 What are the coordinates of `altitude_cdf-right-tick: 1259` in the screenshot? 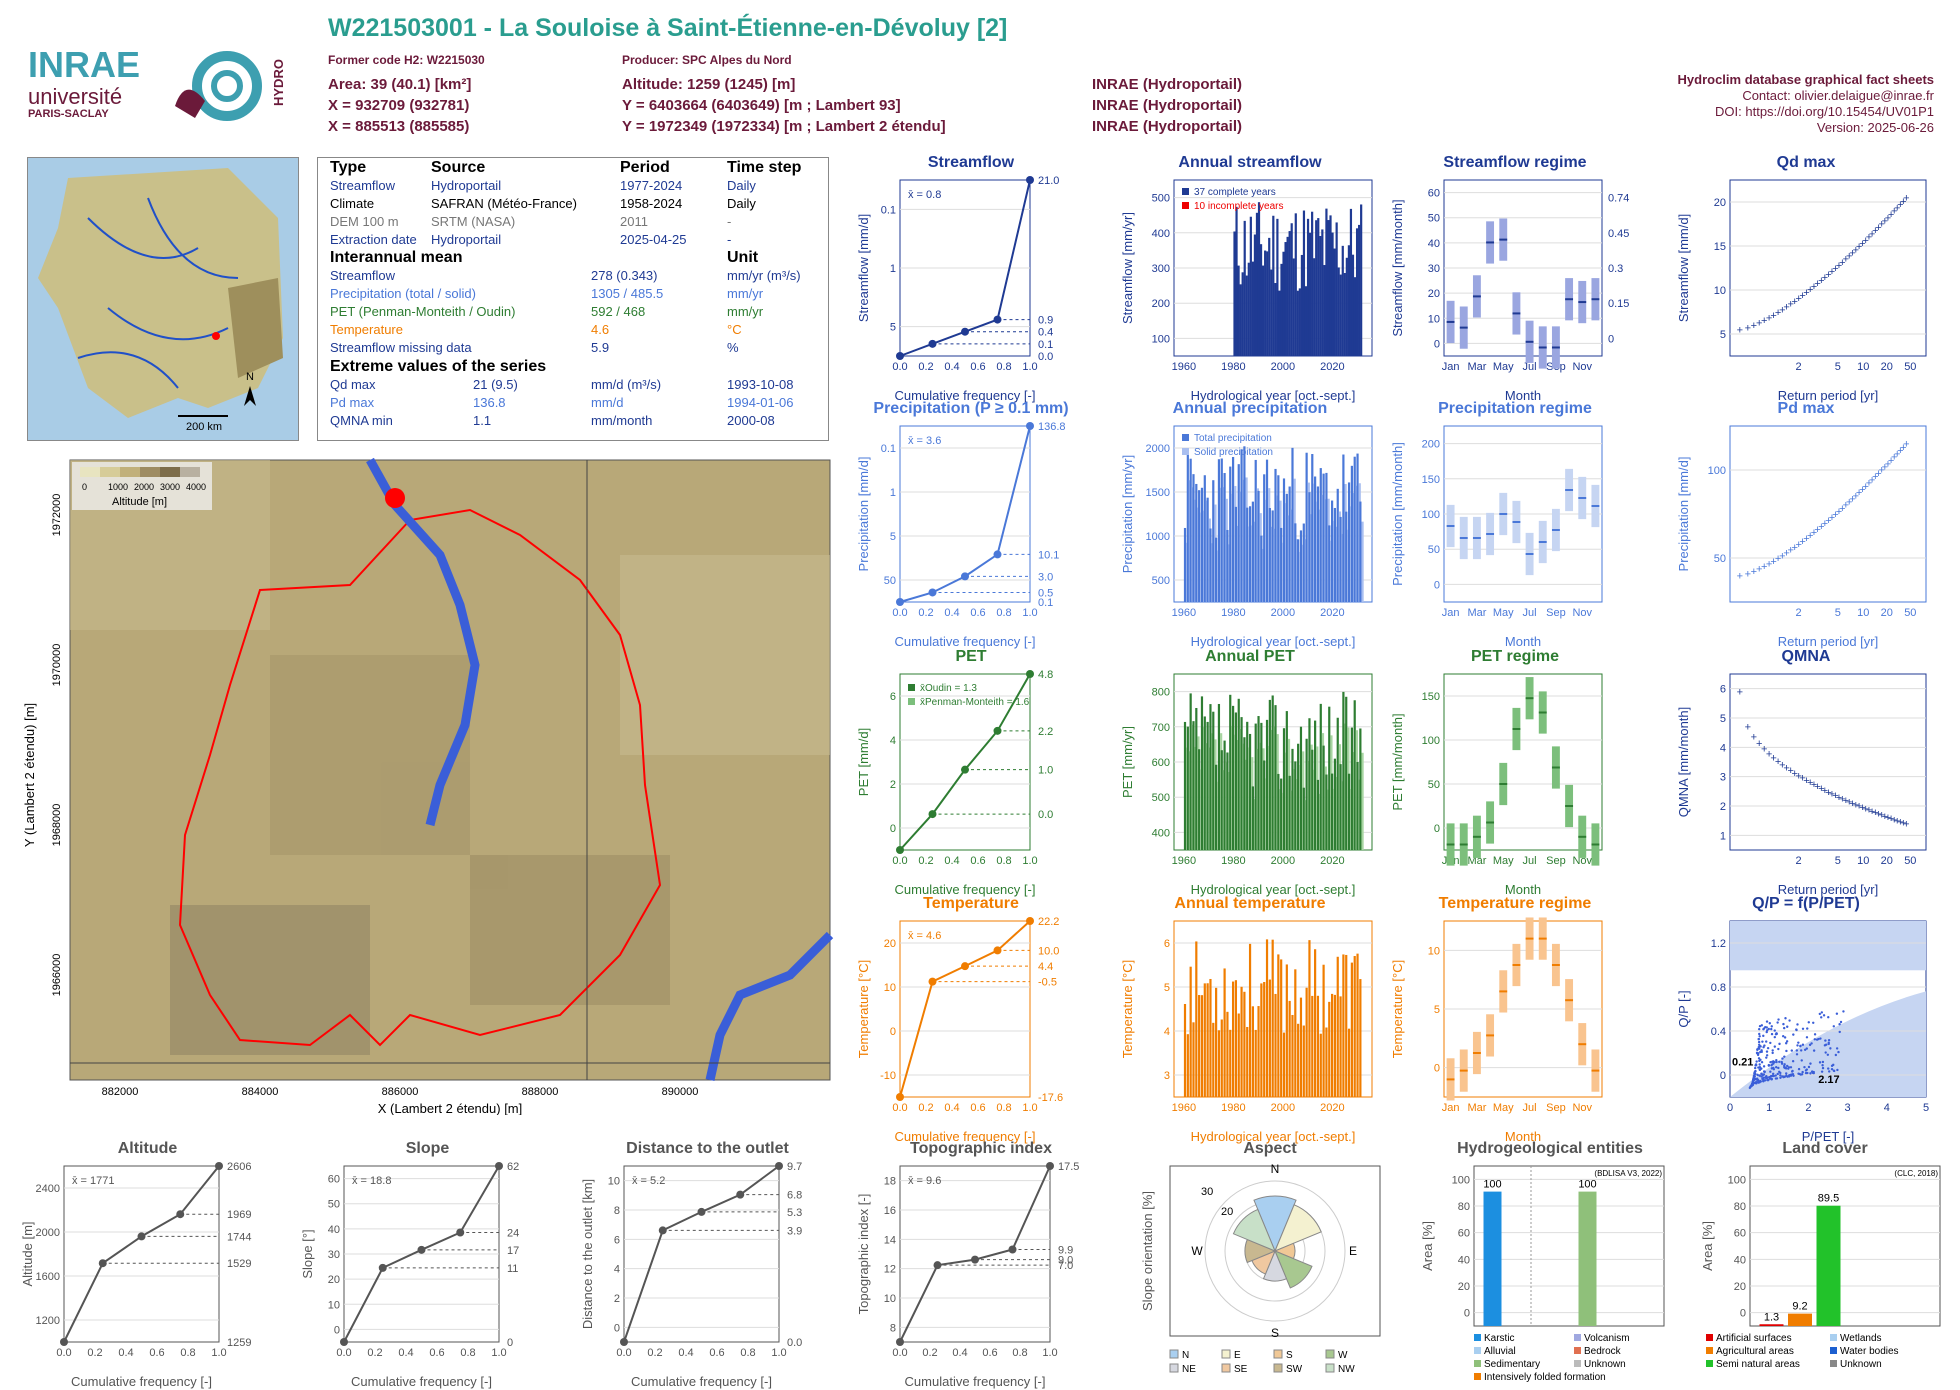 It's located at (239, 1343).